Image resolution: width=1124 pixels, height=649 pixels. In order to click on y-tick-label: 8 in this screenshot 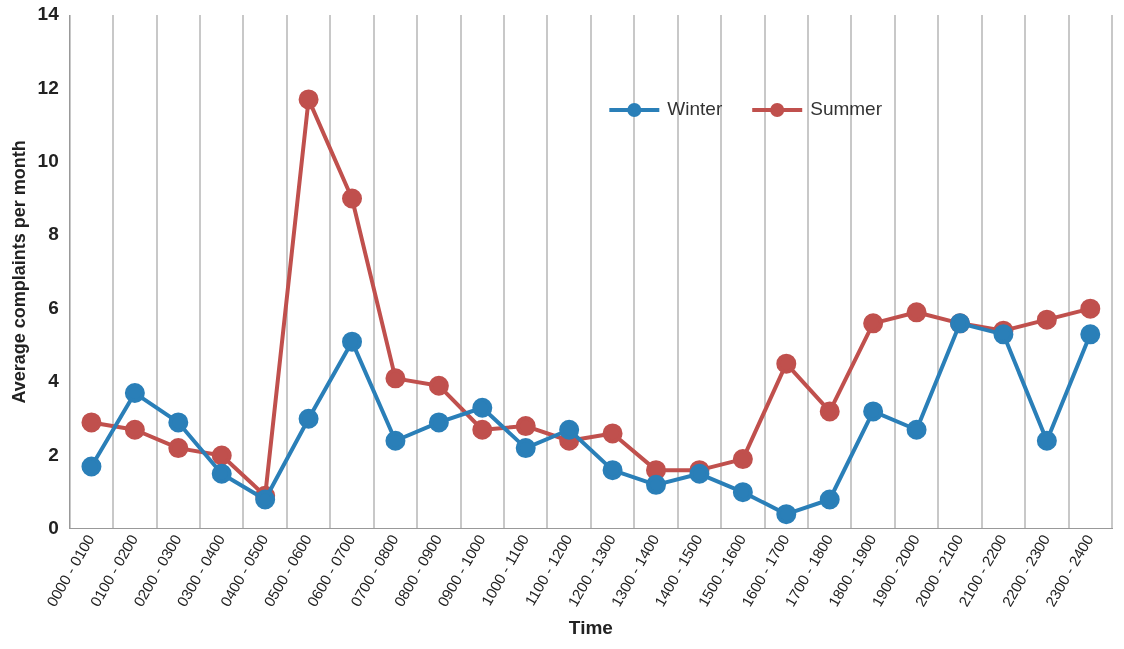, I will do `click(53, 234)`.